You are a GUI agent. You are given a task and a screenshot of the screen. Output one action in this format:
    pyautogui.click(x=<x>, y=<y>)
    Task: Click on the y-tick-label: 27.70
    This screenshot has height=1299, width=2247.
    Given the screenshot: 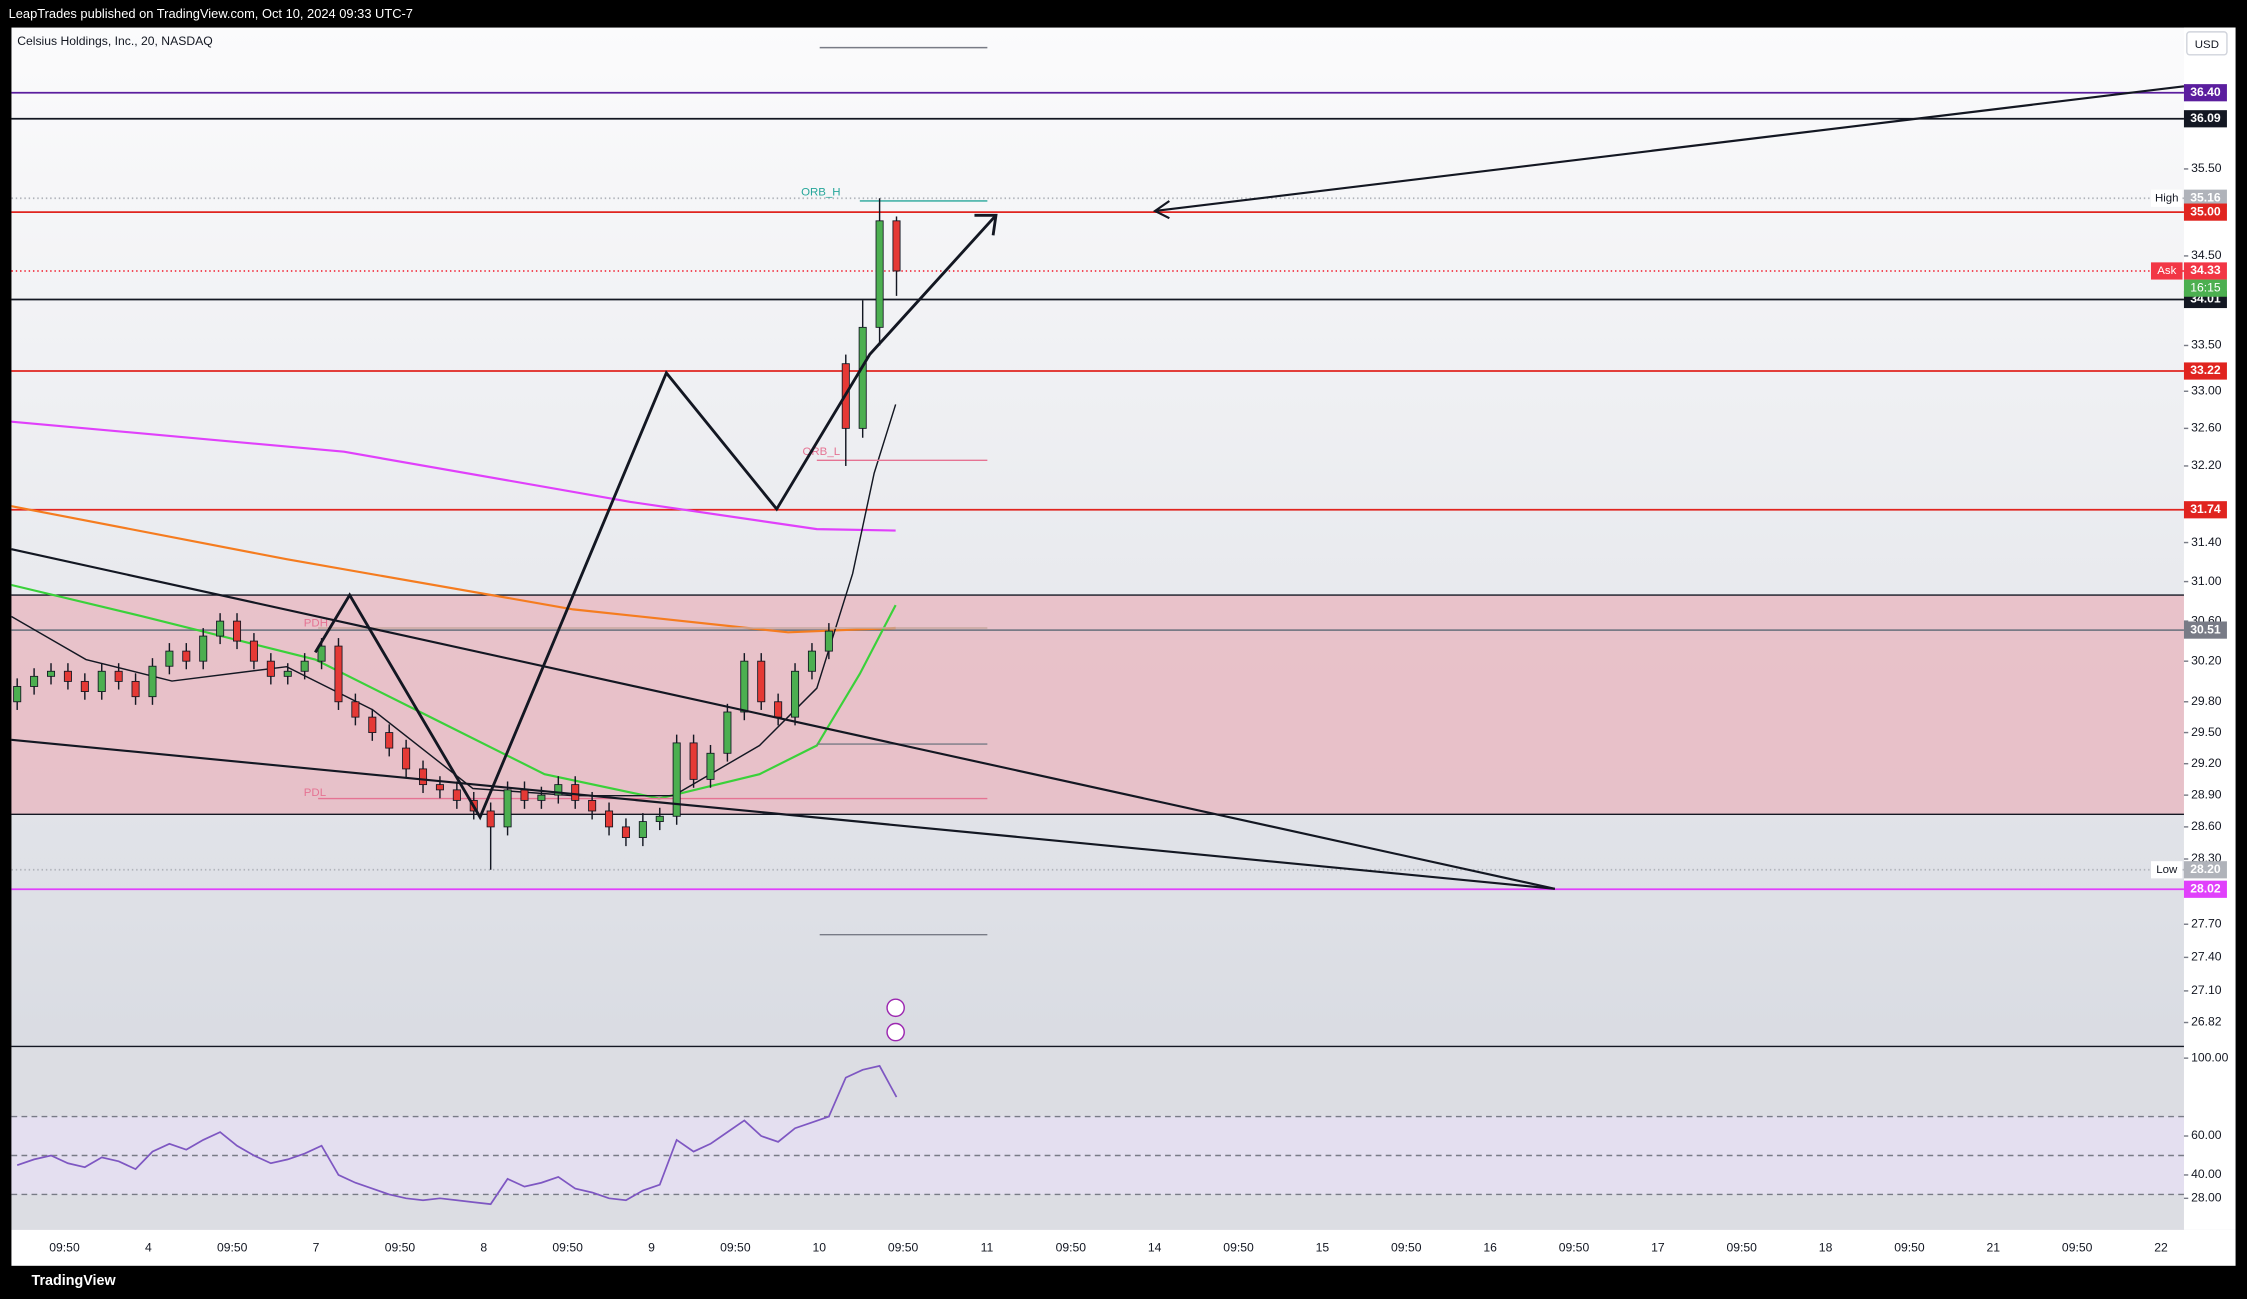 What is the action you would take?
    pyautogui.click(x=2206, y=923)
    